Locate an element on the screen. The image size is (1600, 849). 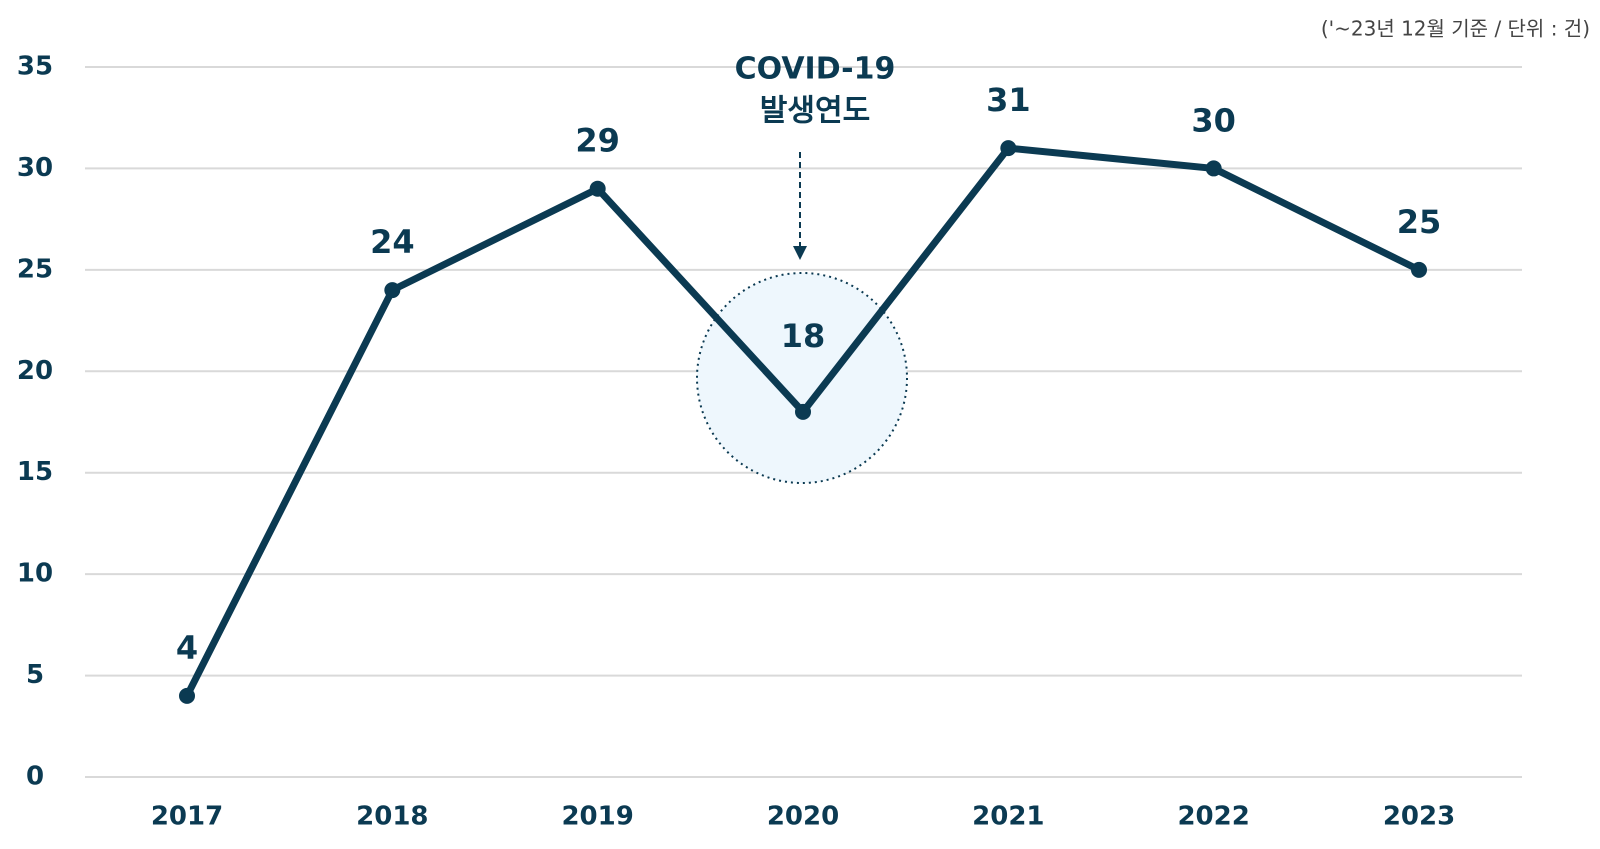
x-tick-label: 2023 is located at coordinates (1419, 817).